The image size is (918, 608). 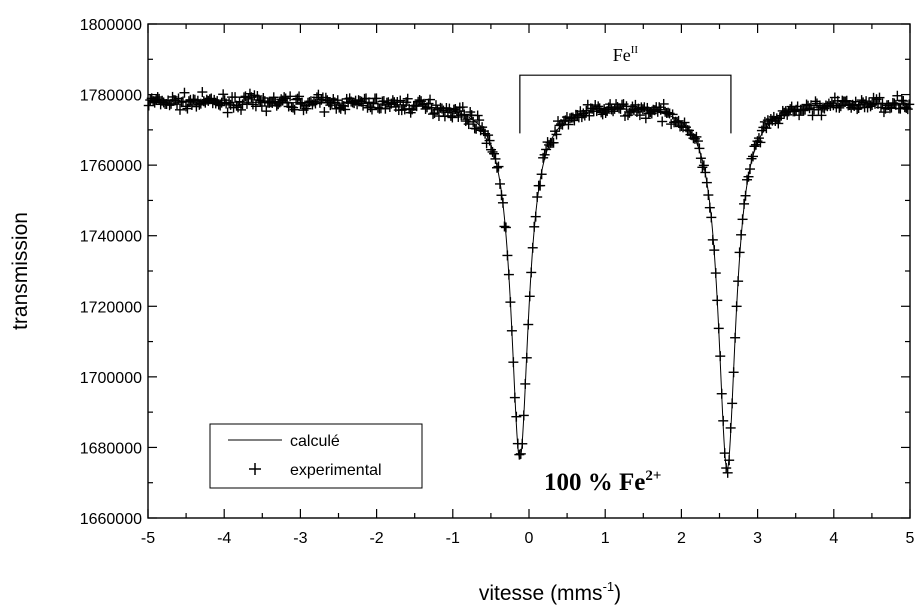 What do you see at coordinates (111, 25) in the screenshot?
I see `y-tick-label: 1800000` at bounding box center [111, 25].